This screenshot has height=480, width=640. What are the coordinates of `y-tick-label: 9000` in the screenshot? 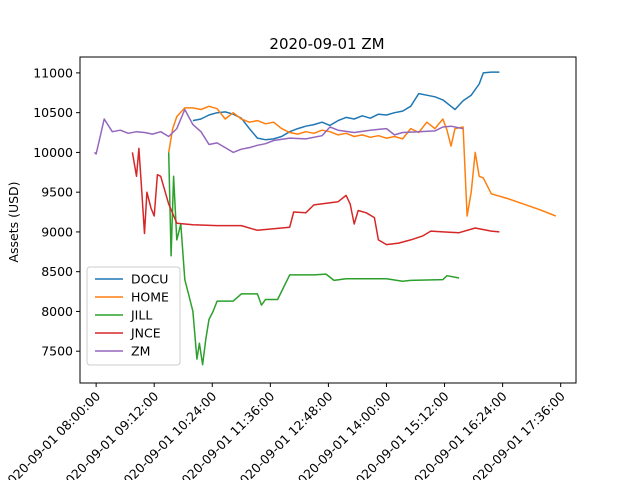 It's located at (57, 231).